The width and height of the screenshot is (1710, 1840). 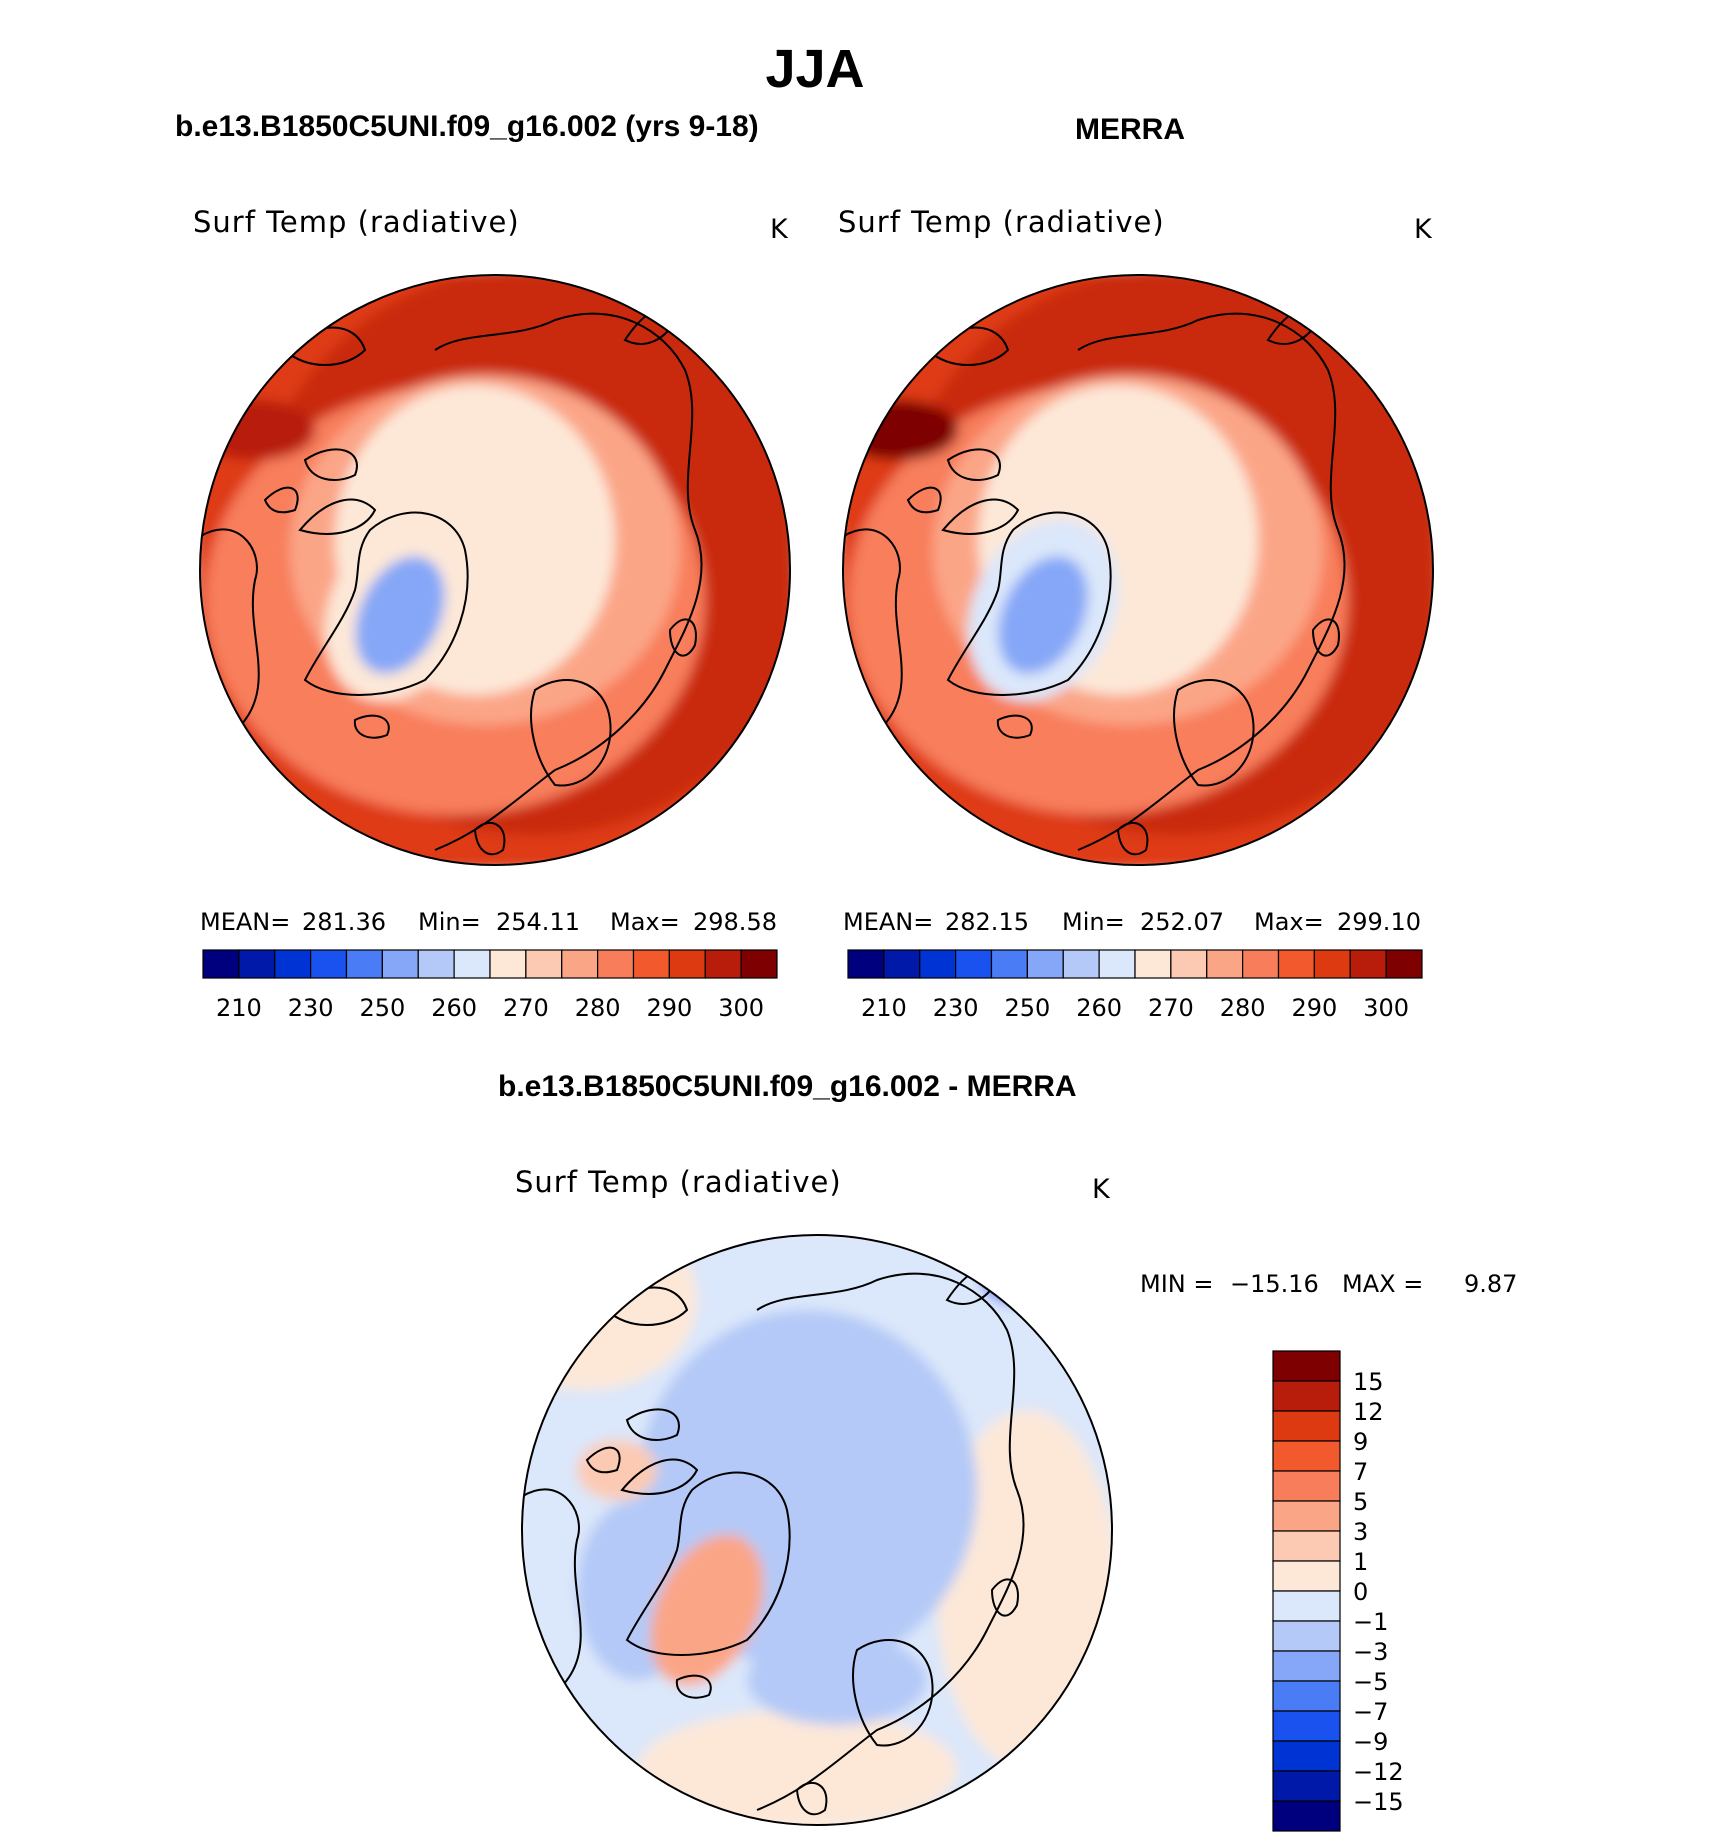 I want to click on obs-colorbar-label: 250, so click(x=1027, y=1008).